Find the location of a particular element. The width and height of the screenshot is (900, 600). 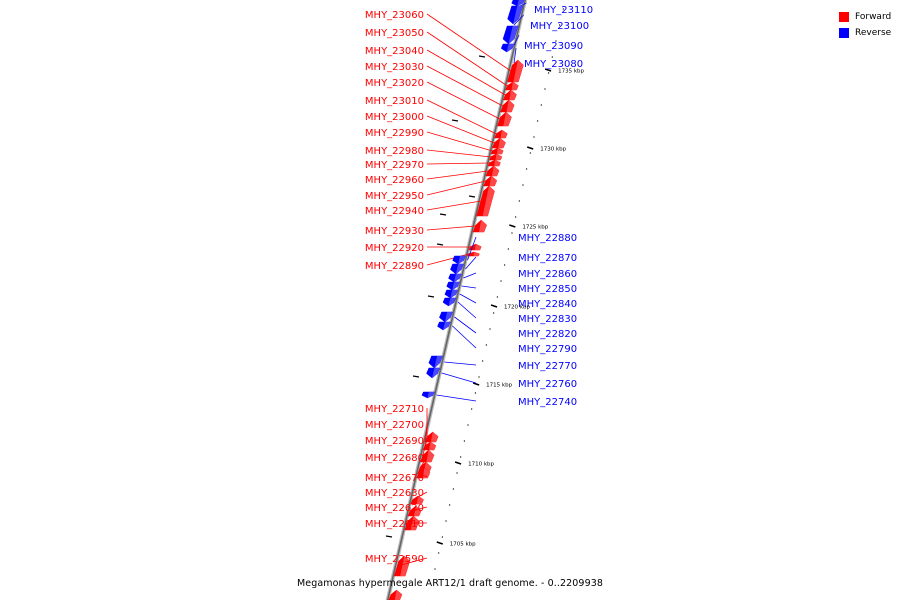

forward-gene-label: MHY_23000 is located at coordinates (394, 117).